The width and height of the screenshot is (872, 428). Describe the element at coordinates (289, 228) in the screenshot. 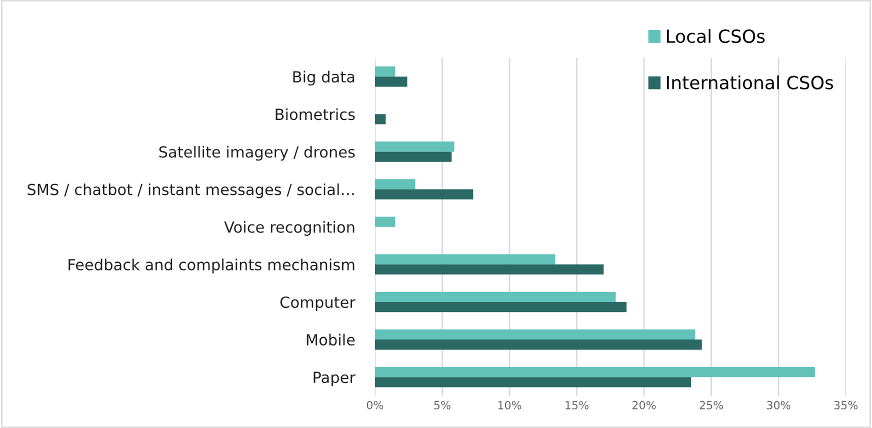

I see `y-tick-label: Voice recognition` at that location.